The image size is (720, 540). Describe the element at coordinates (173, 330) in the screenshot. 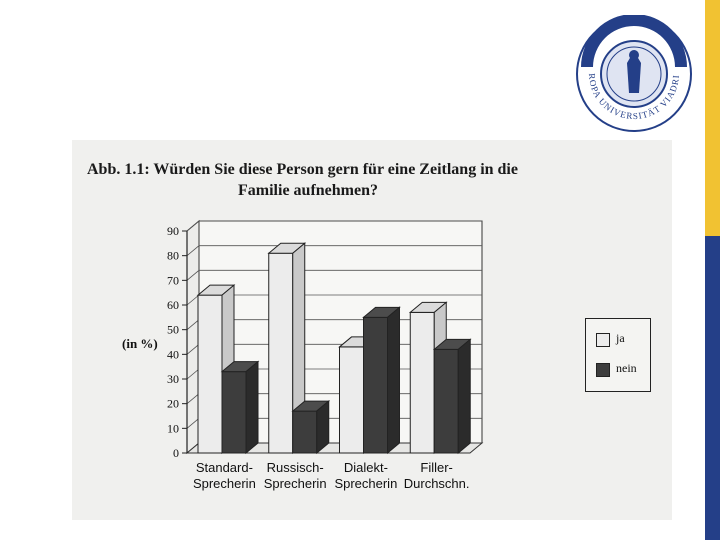

I see `y-tick-label: 50` at that location.